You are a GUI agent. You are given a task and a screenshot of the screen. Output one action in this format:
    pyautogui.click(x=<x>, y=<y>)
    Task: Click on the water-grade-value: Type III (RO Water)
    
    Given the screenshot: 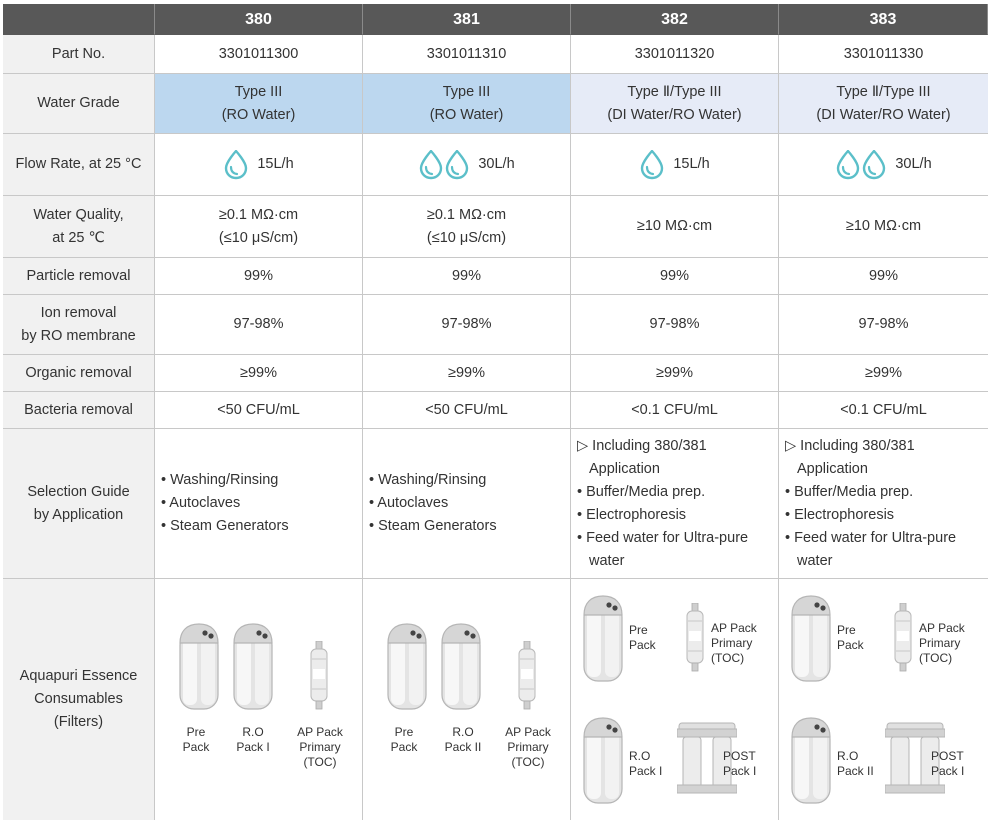 What is the action you would take?
    pyautogui.click(x=467, y=104)
    